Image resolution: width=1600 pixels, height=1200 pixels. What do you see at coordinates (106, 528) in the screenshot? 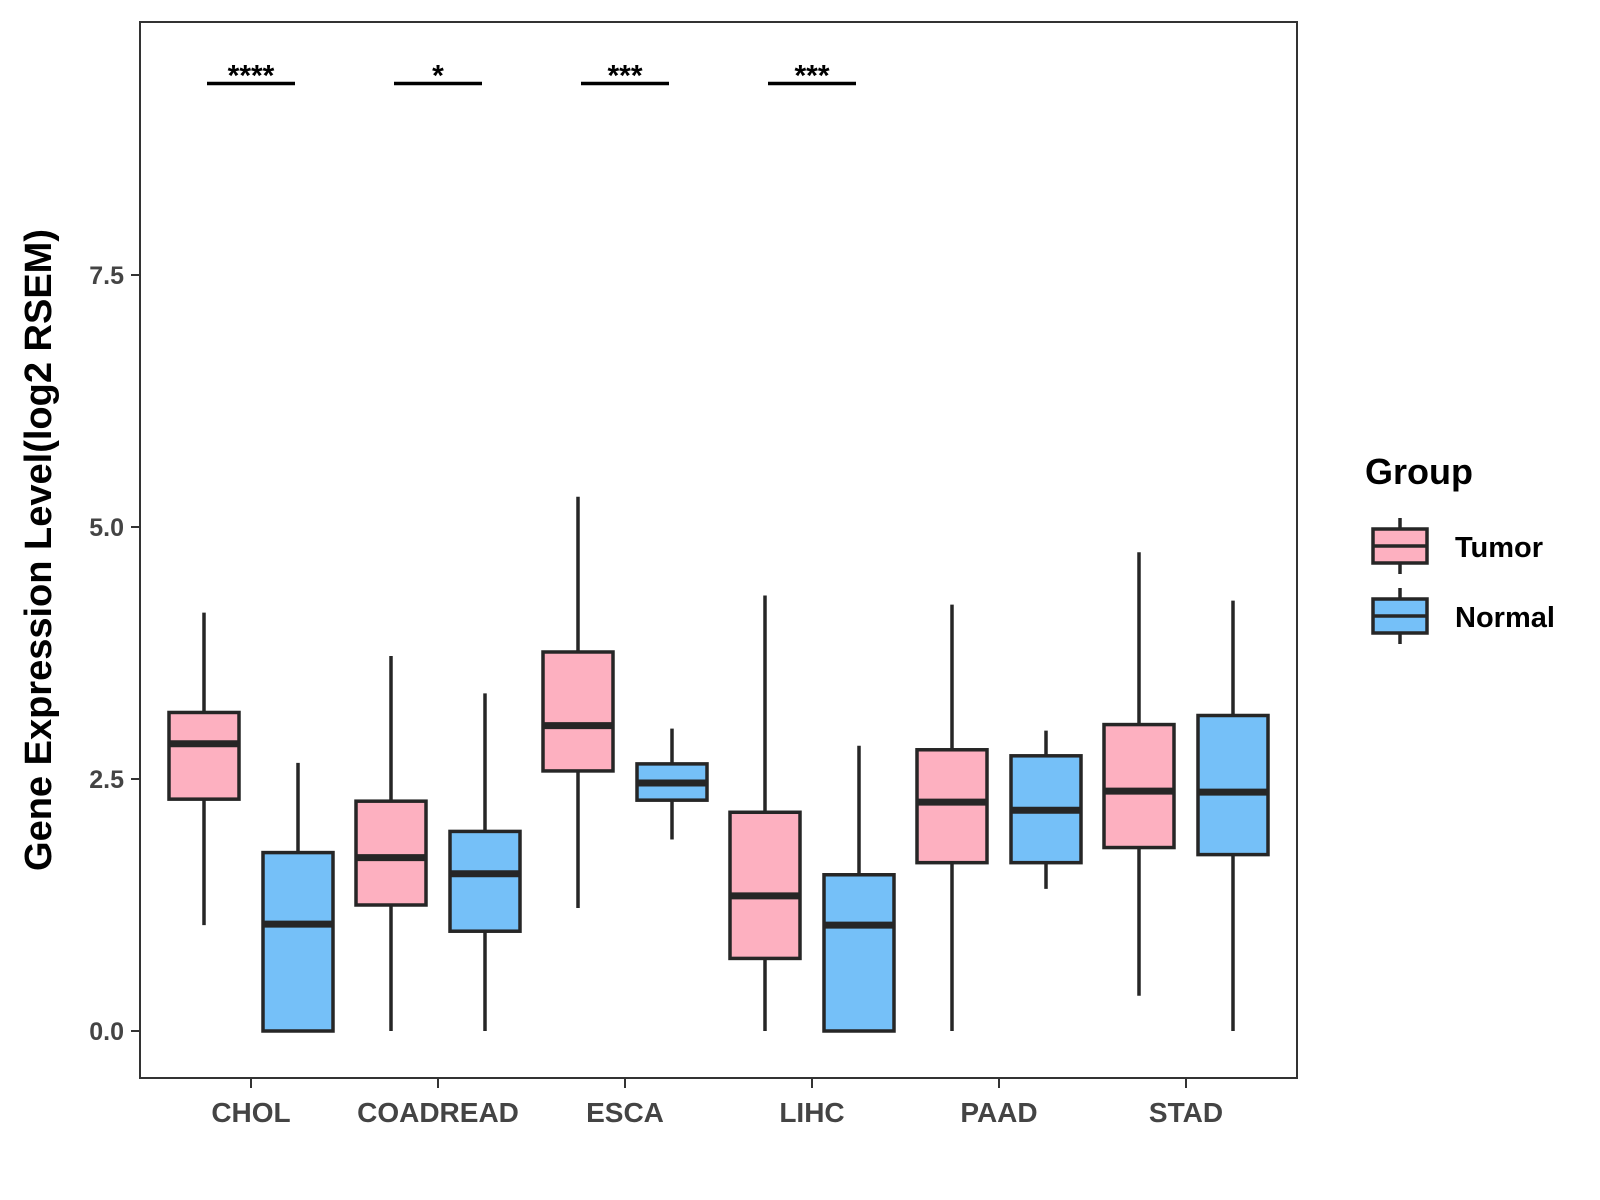
I see `y-tick-label: 5.0` at bounding box center [106, 528].